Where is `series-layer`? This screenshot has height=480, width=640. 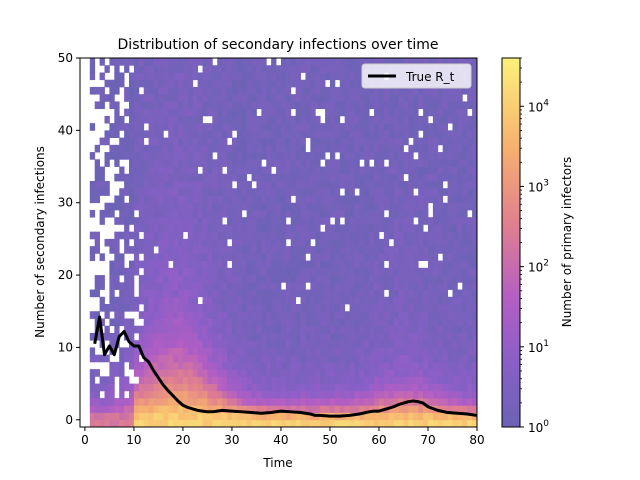 series-layer is located at coordinates (285, 366).